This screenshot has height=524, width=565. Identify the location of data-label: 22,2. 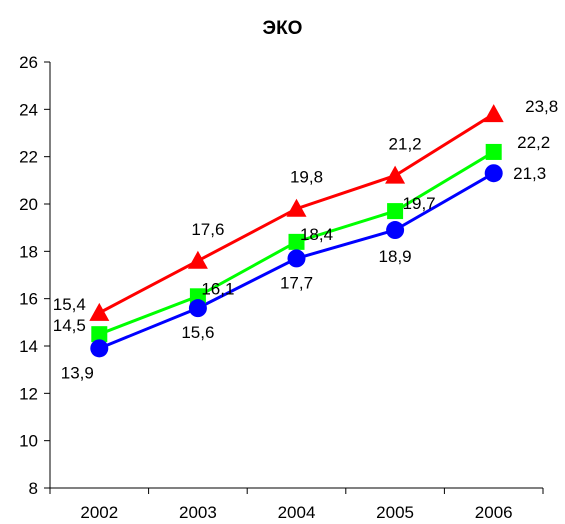
(533, 142).